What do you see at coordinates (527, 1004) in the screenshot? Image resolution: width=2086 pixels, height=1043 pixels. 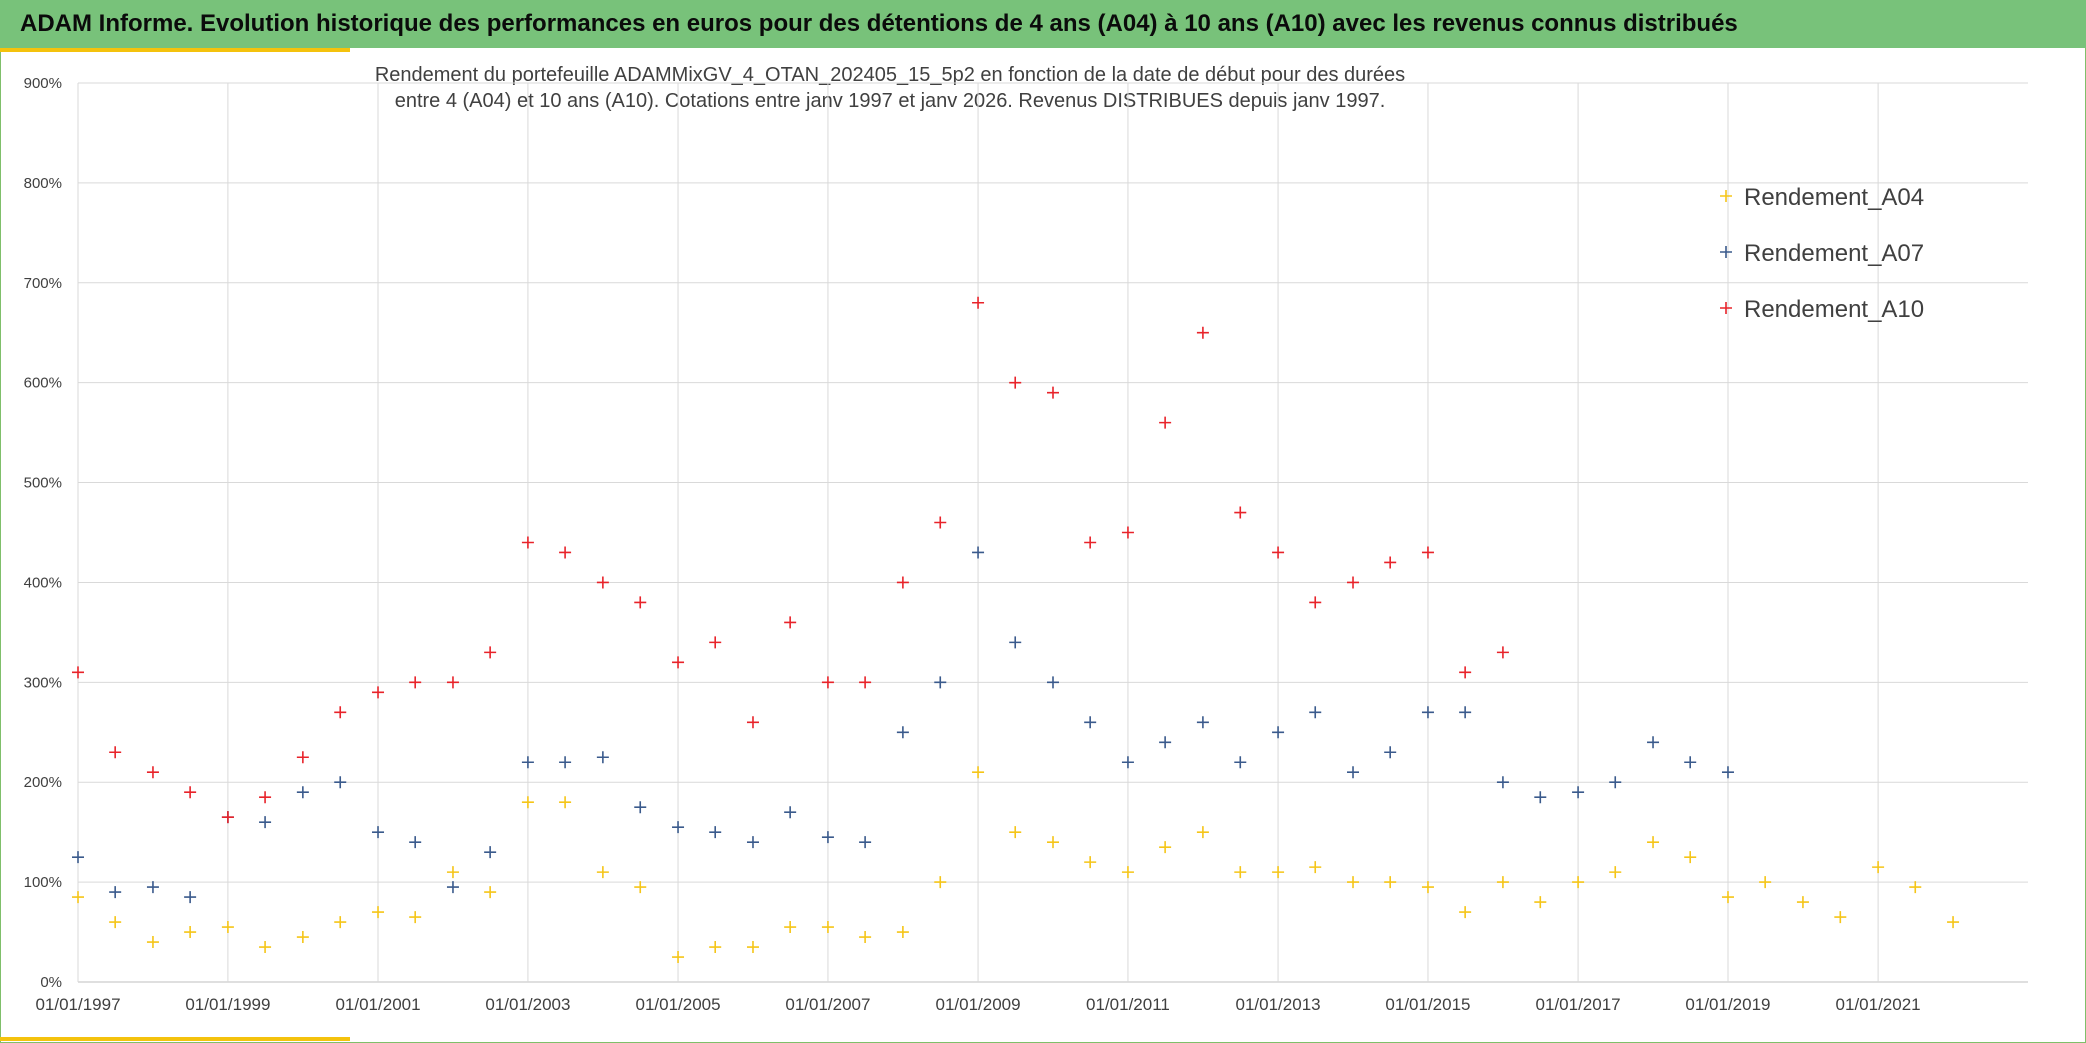 I see `x-tick-label: 01/01/2003` at bounding box center [527, 1004].